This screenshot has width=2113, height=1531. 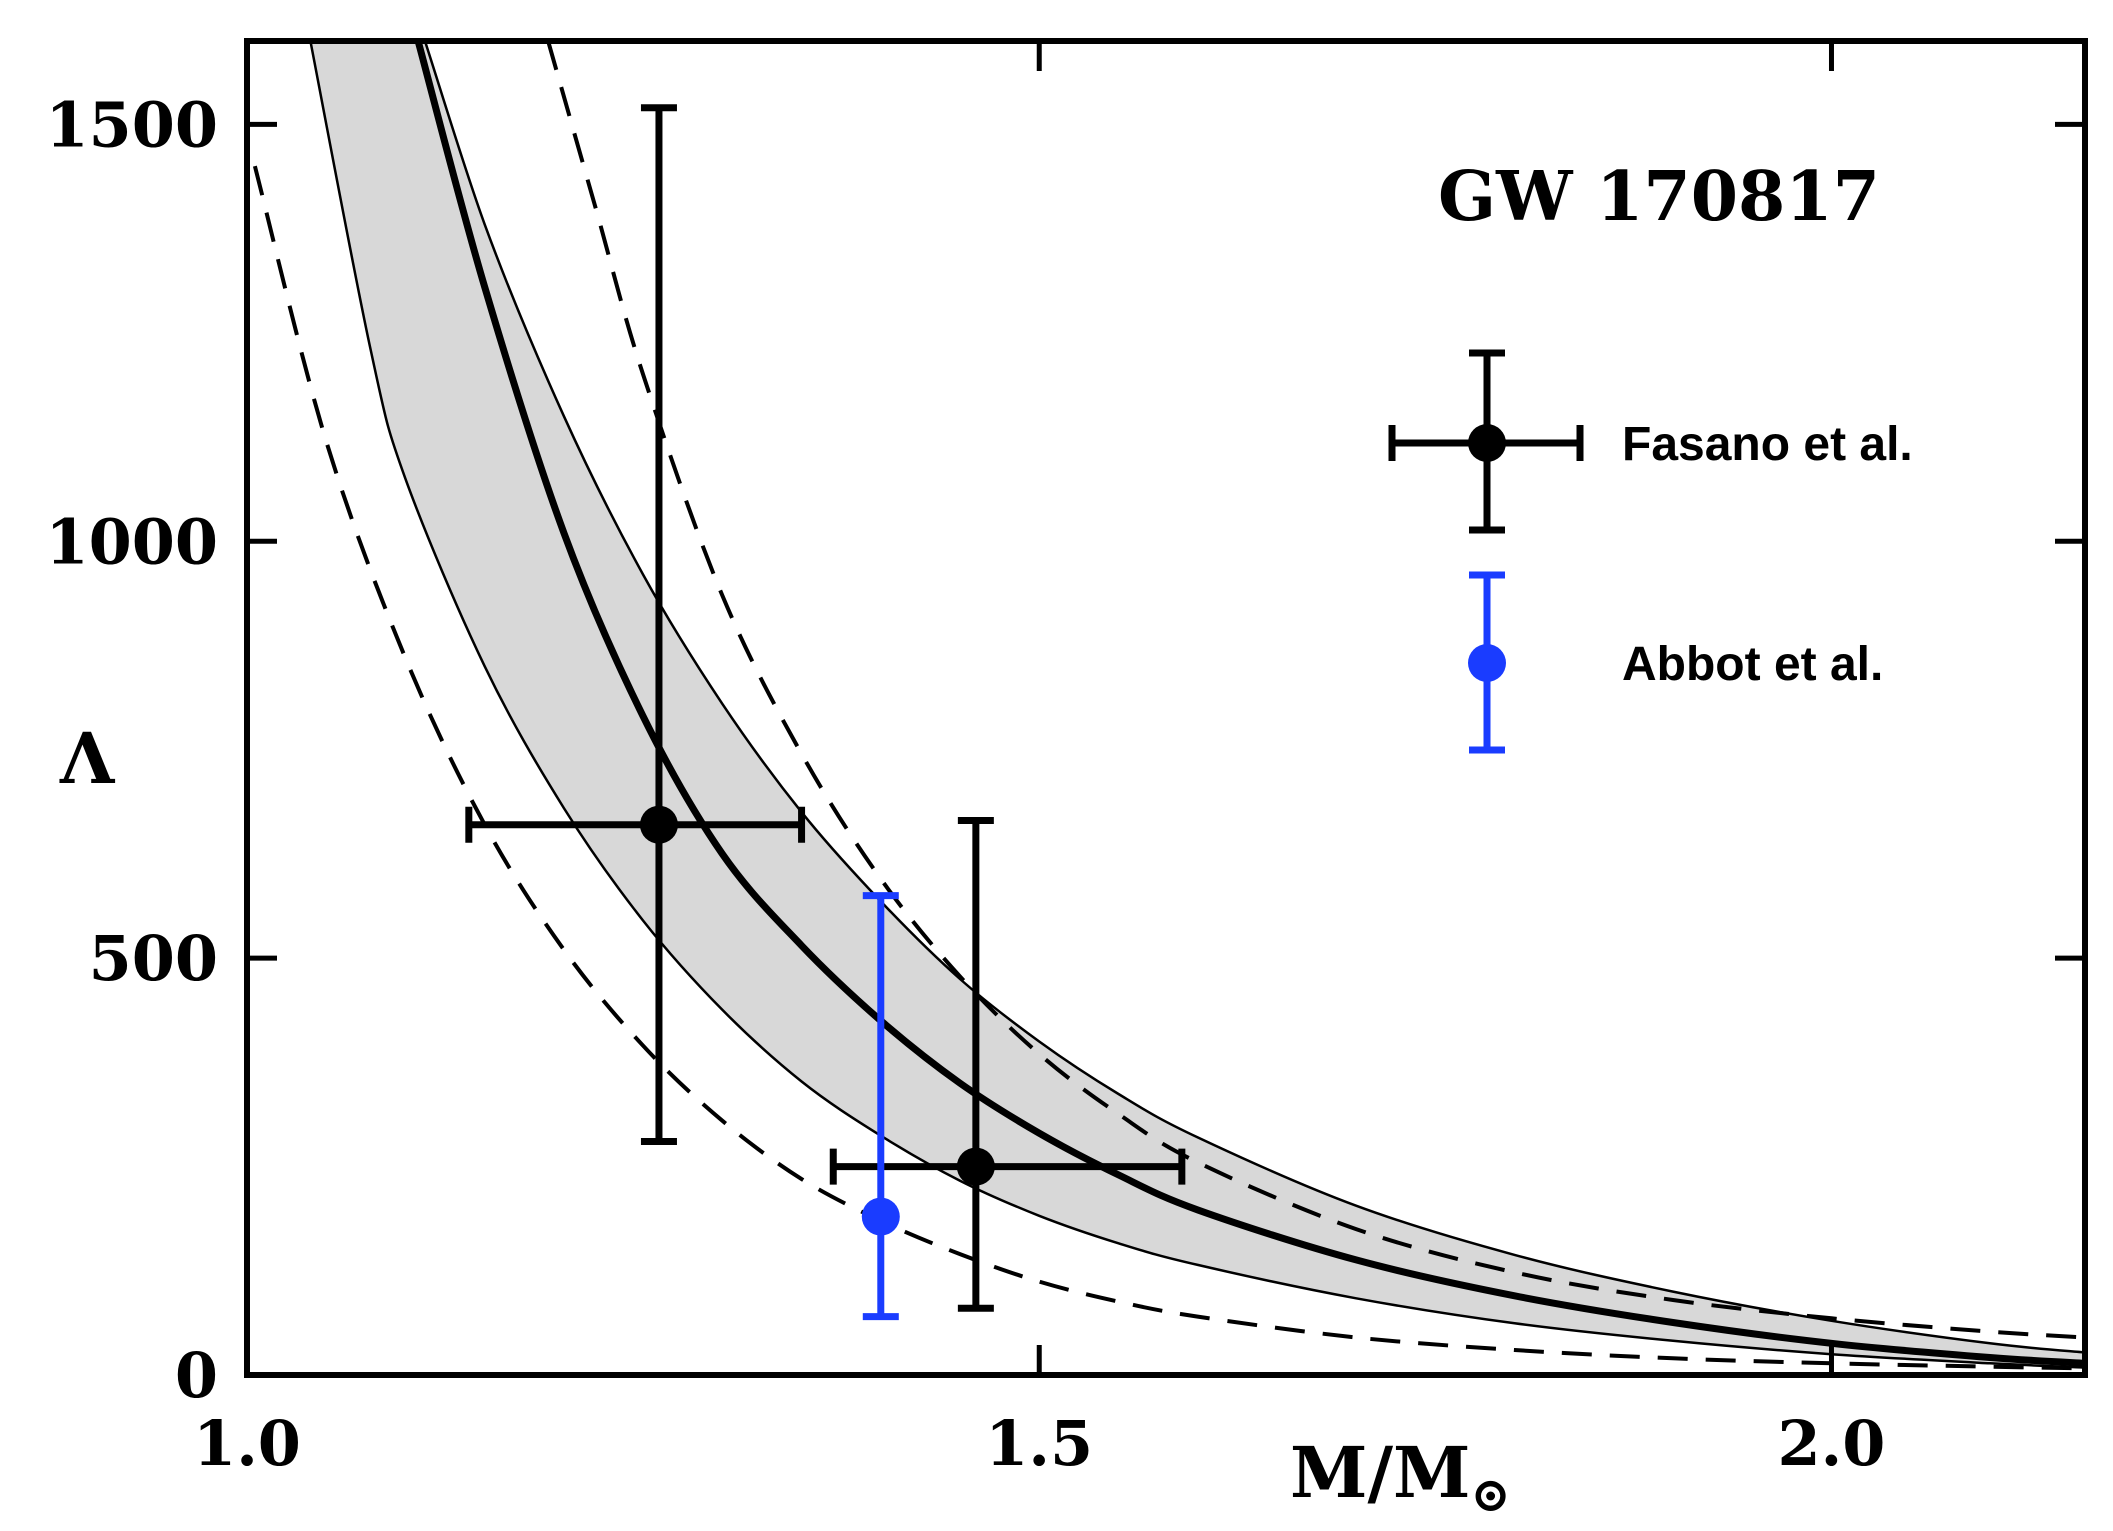 I want to click on legend-label: Abbot et al., so click(x=1752, y=664).